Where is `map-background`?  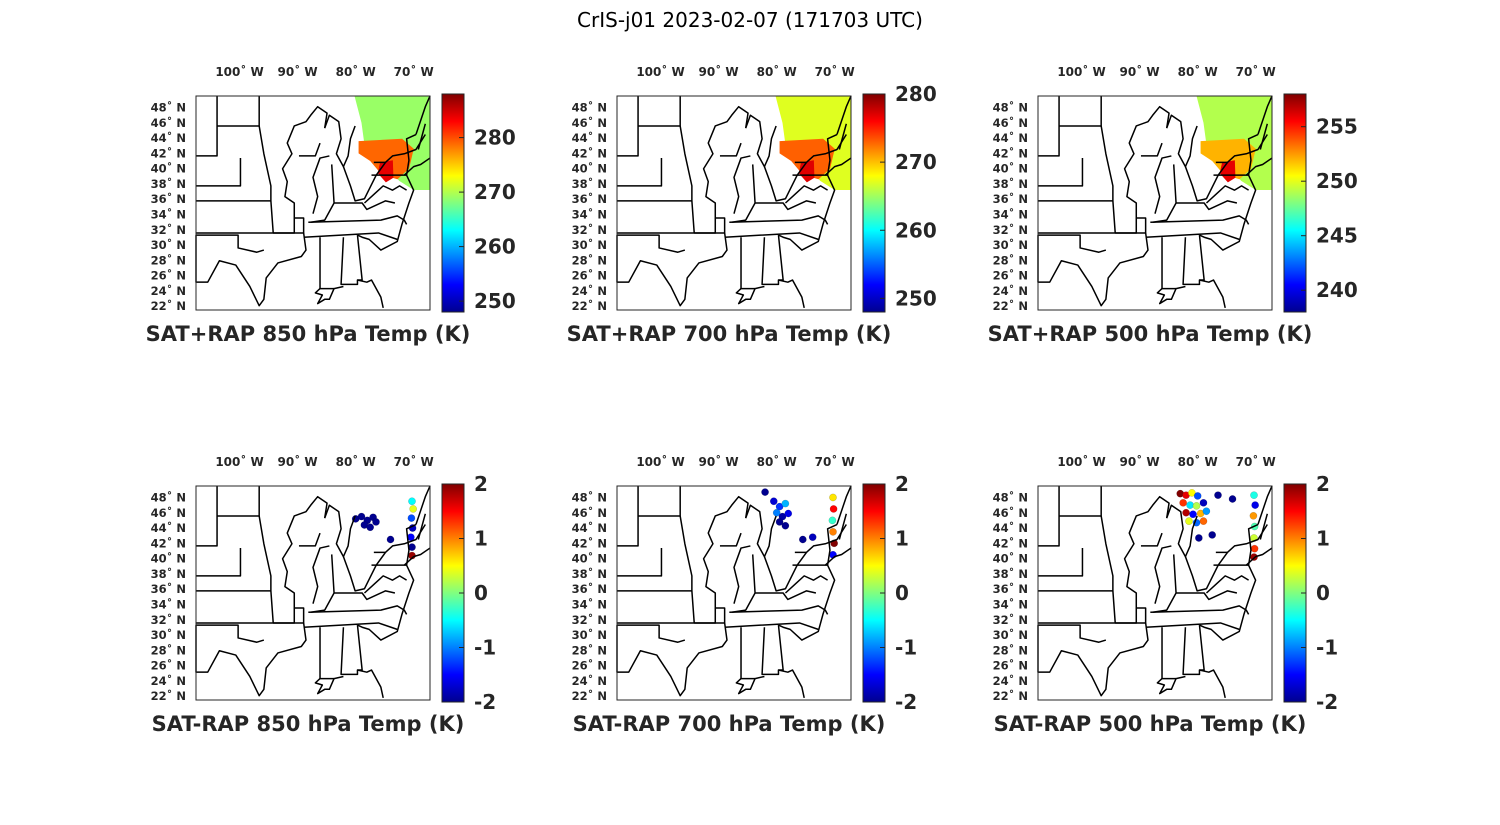
map-background is located at coordinates (1155, 593).